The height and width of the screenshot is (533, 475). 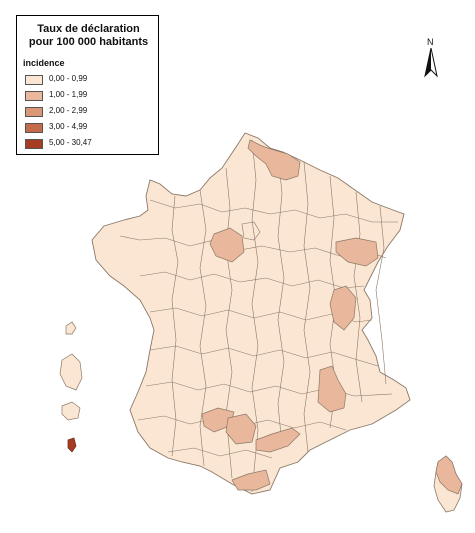 I want to click on legend-label-2: 1,00 - 1,99, so click(x=68, y=94).